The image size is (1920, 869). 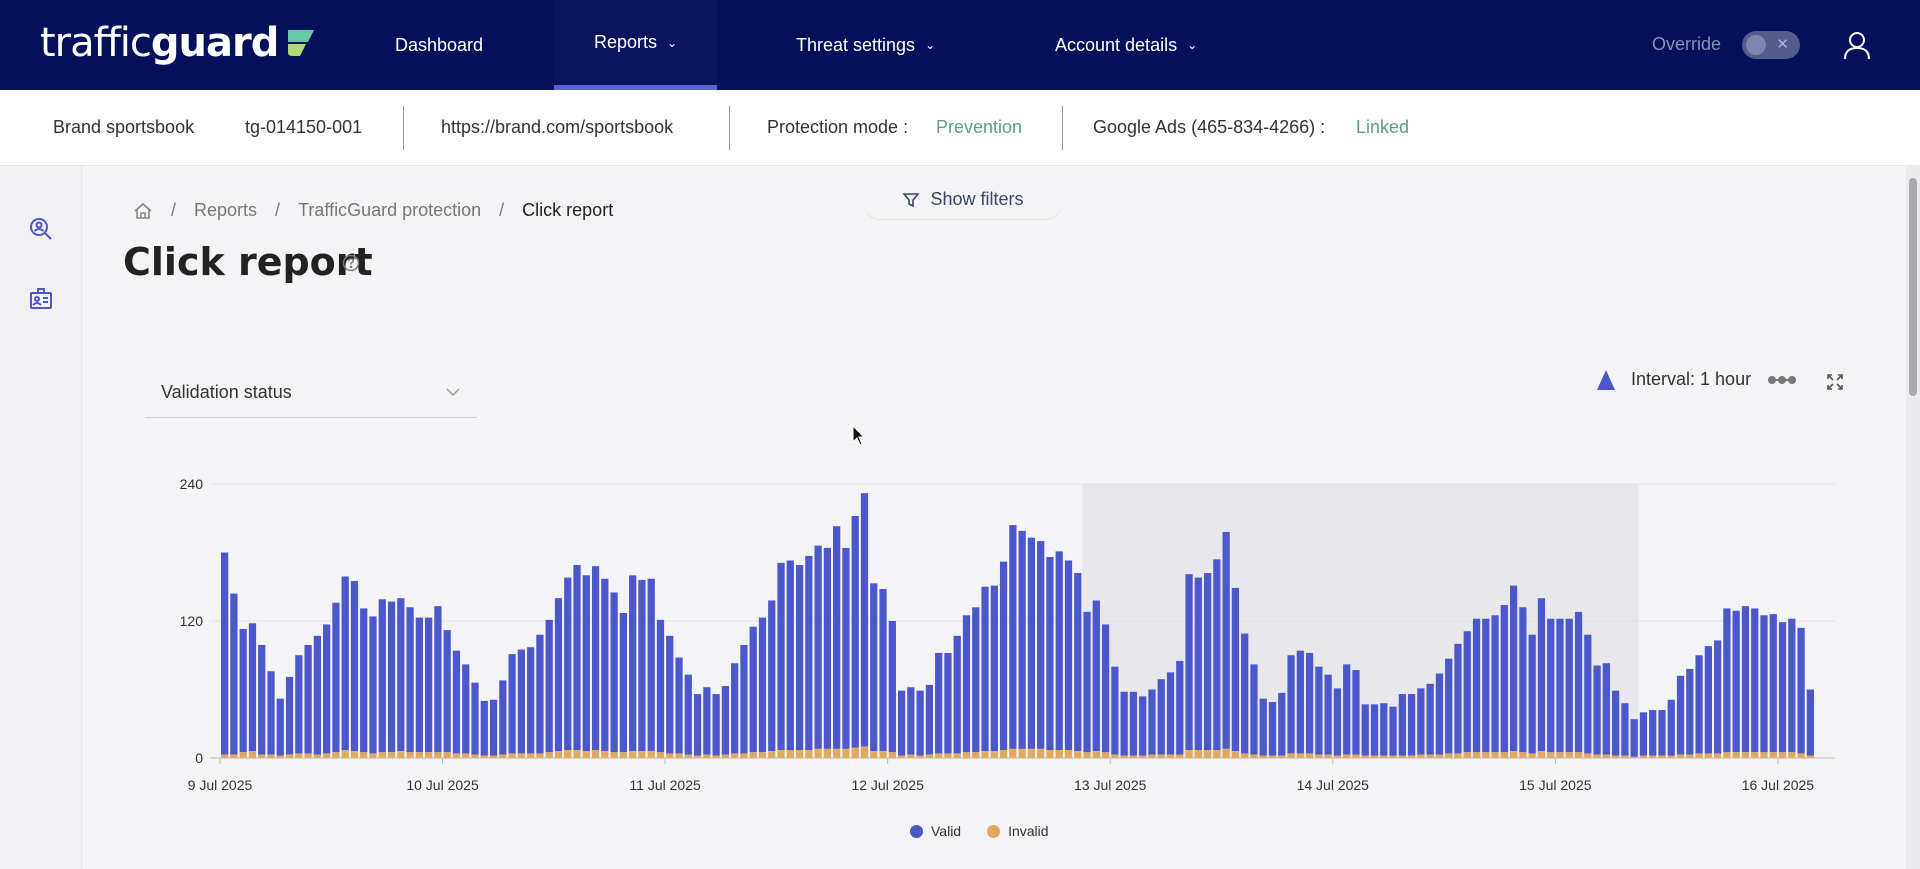 I want to click on y-tick-label: 120, so click(x=192, y=621).